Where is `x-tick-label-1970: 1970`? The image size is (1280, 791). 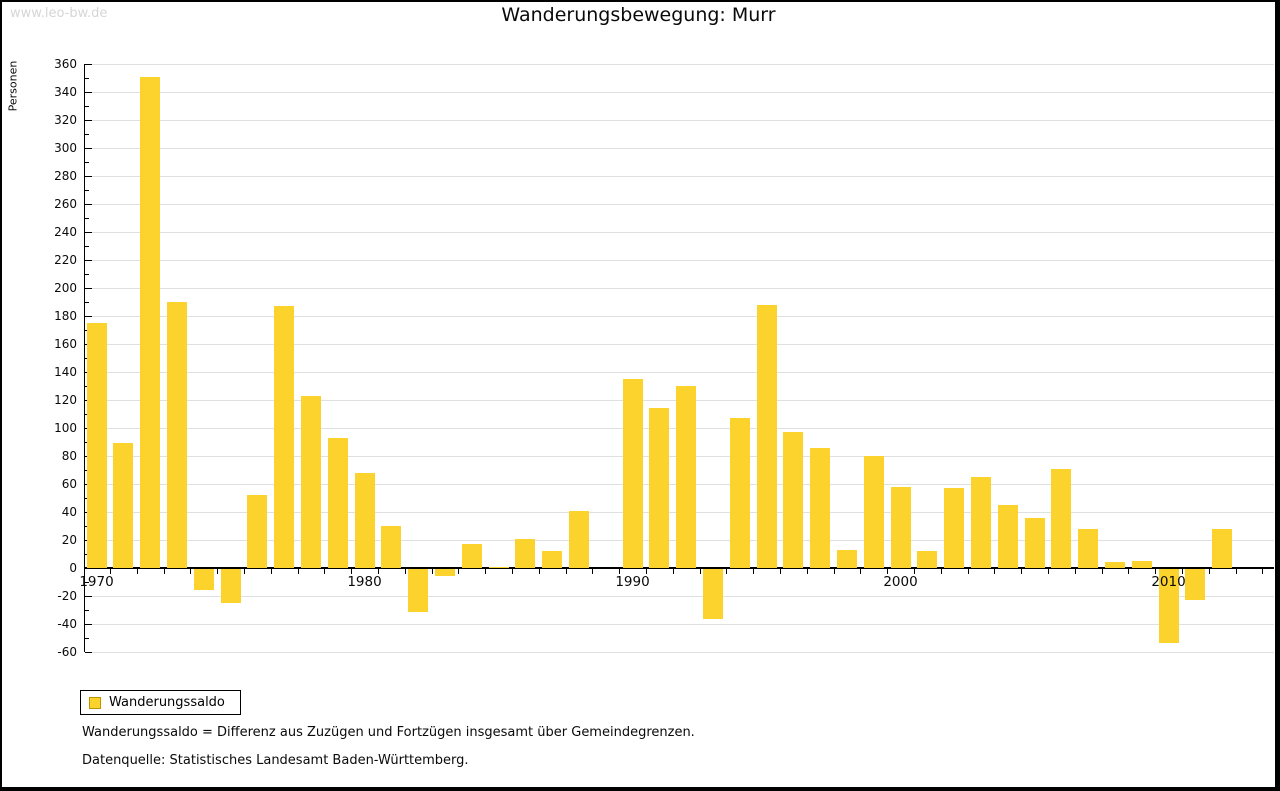
x-tick-label-1970: 1970 is located at coordinates (96, 582).